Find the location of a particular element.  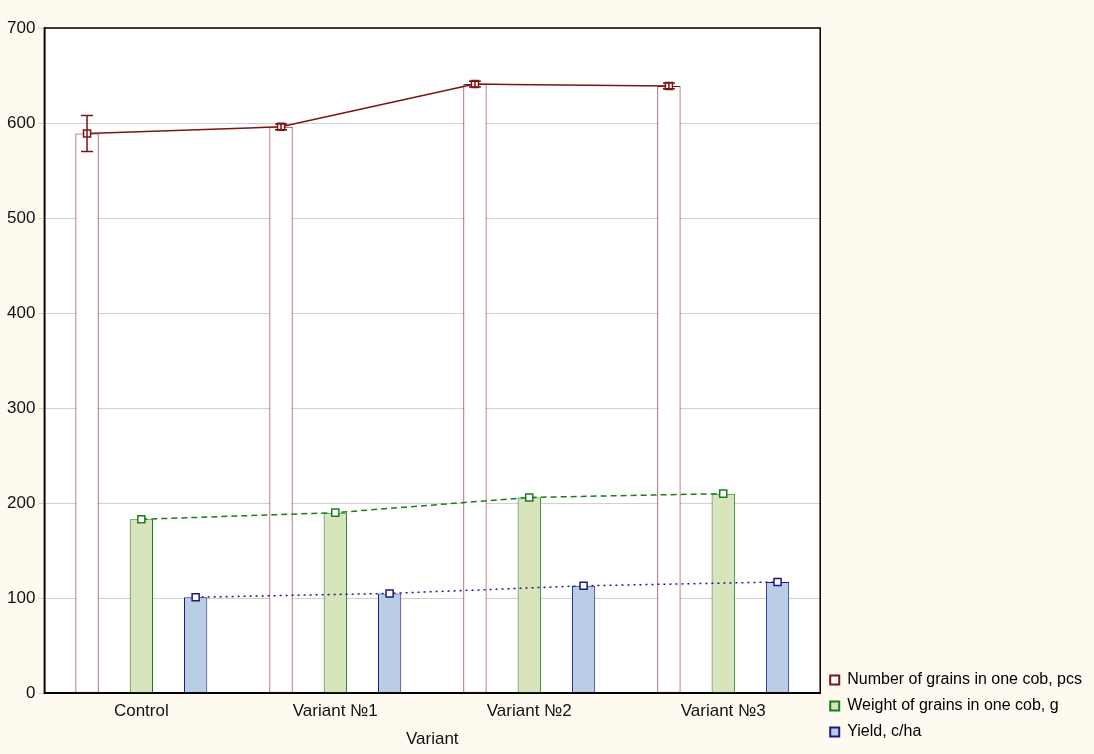

y-tick-label: 200 is located at coordinates (21, 502).